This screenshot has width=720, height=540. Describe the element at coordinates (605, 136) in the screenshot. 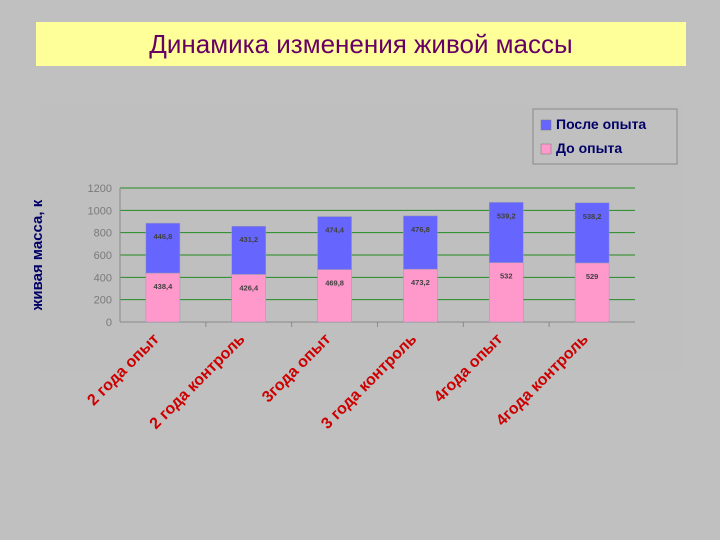

I see `legend-box` at that location.